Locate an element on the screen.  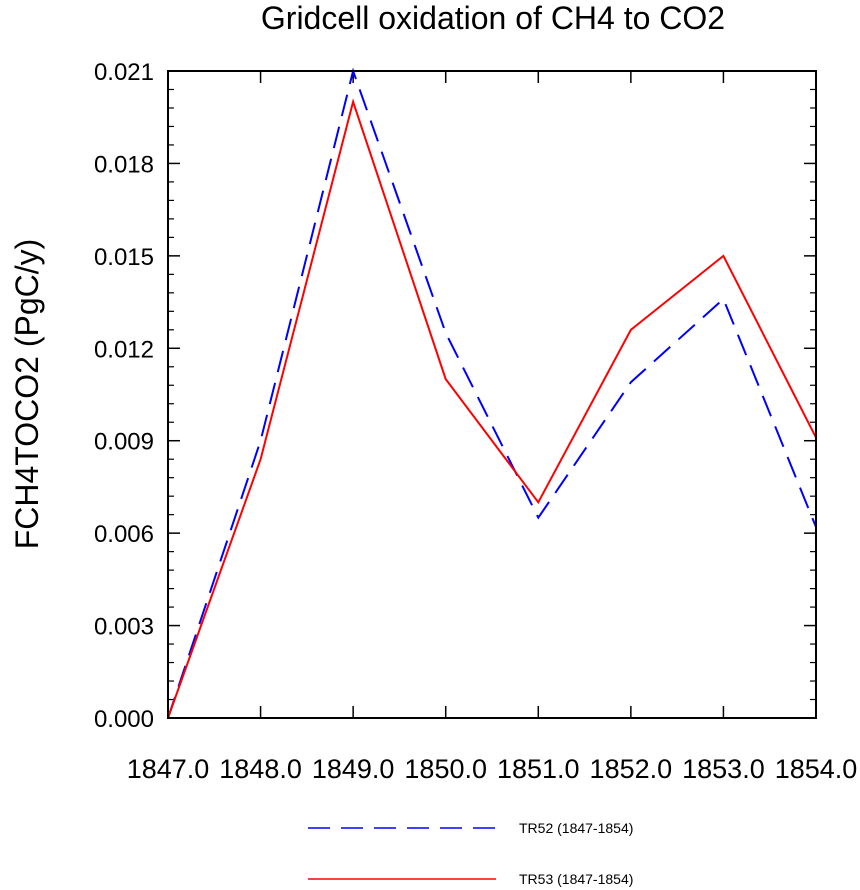
y-tick-label: 0.003 is located at coordinates (124, 627).